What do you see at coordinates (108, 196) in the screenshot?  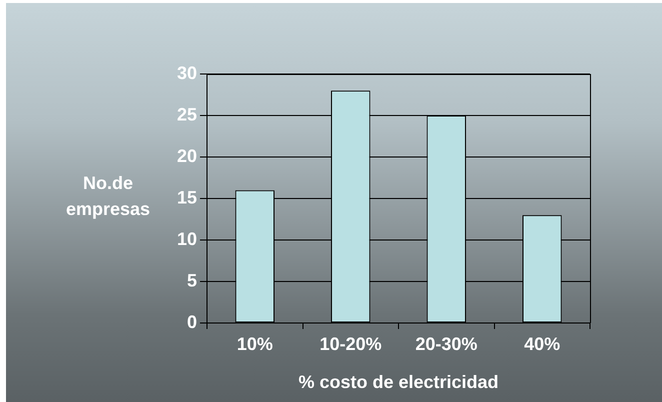 I see `y-axis-title: No.de empresas` at bounding box center [108, 196].